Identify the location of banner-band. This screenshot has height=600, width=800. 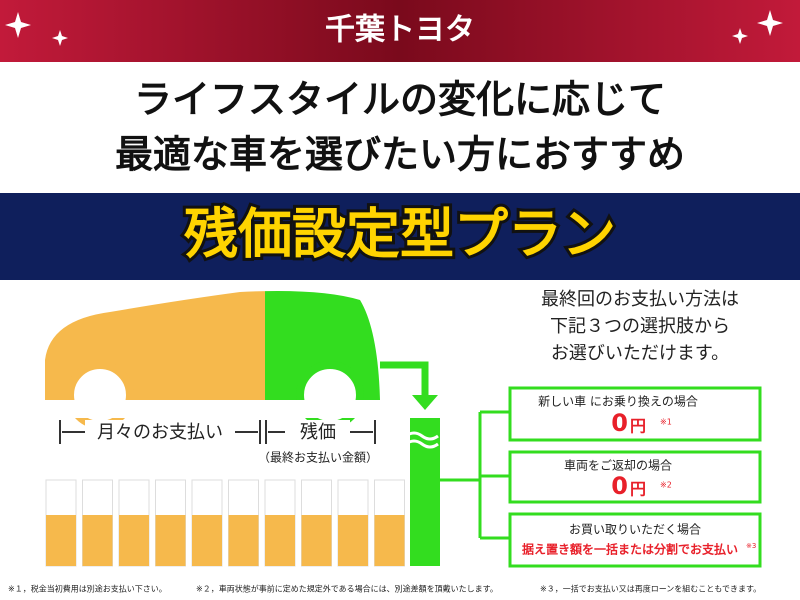
(400, 236).